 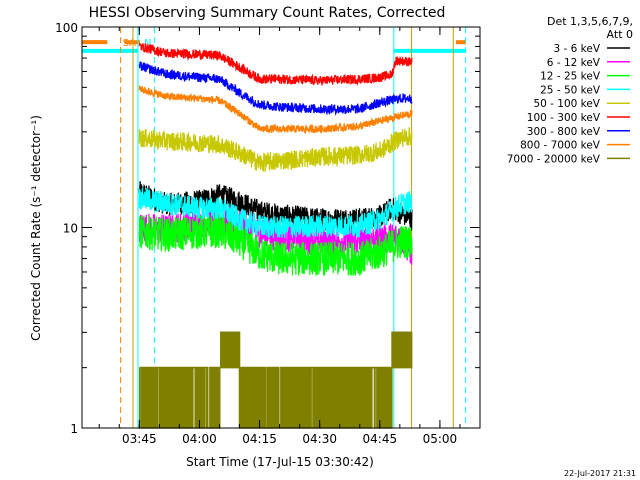 I want to click on x-tick-label: 04:15, so click(x=259, y=439).